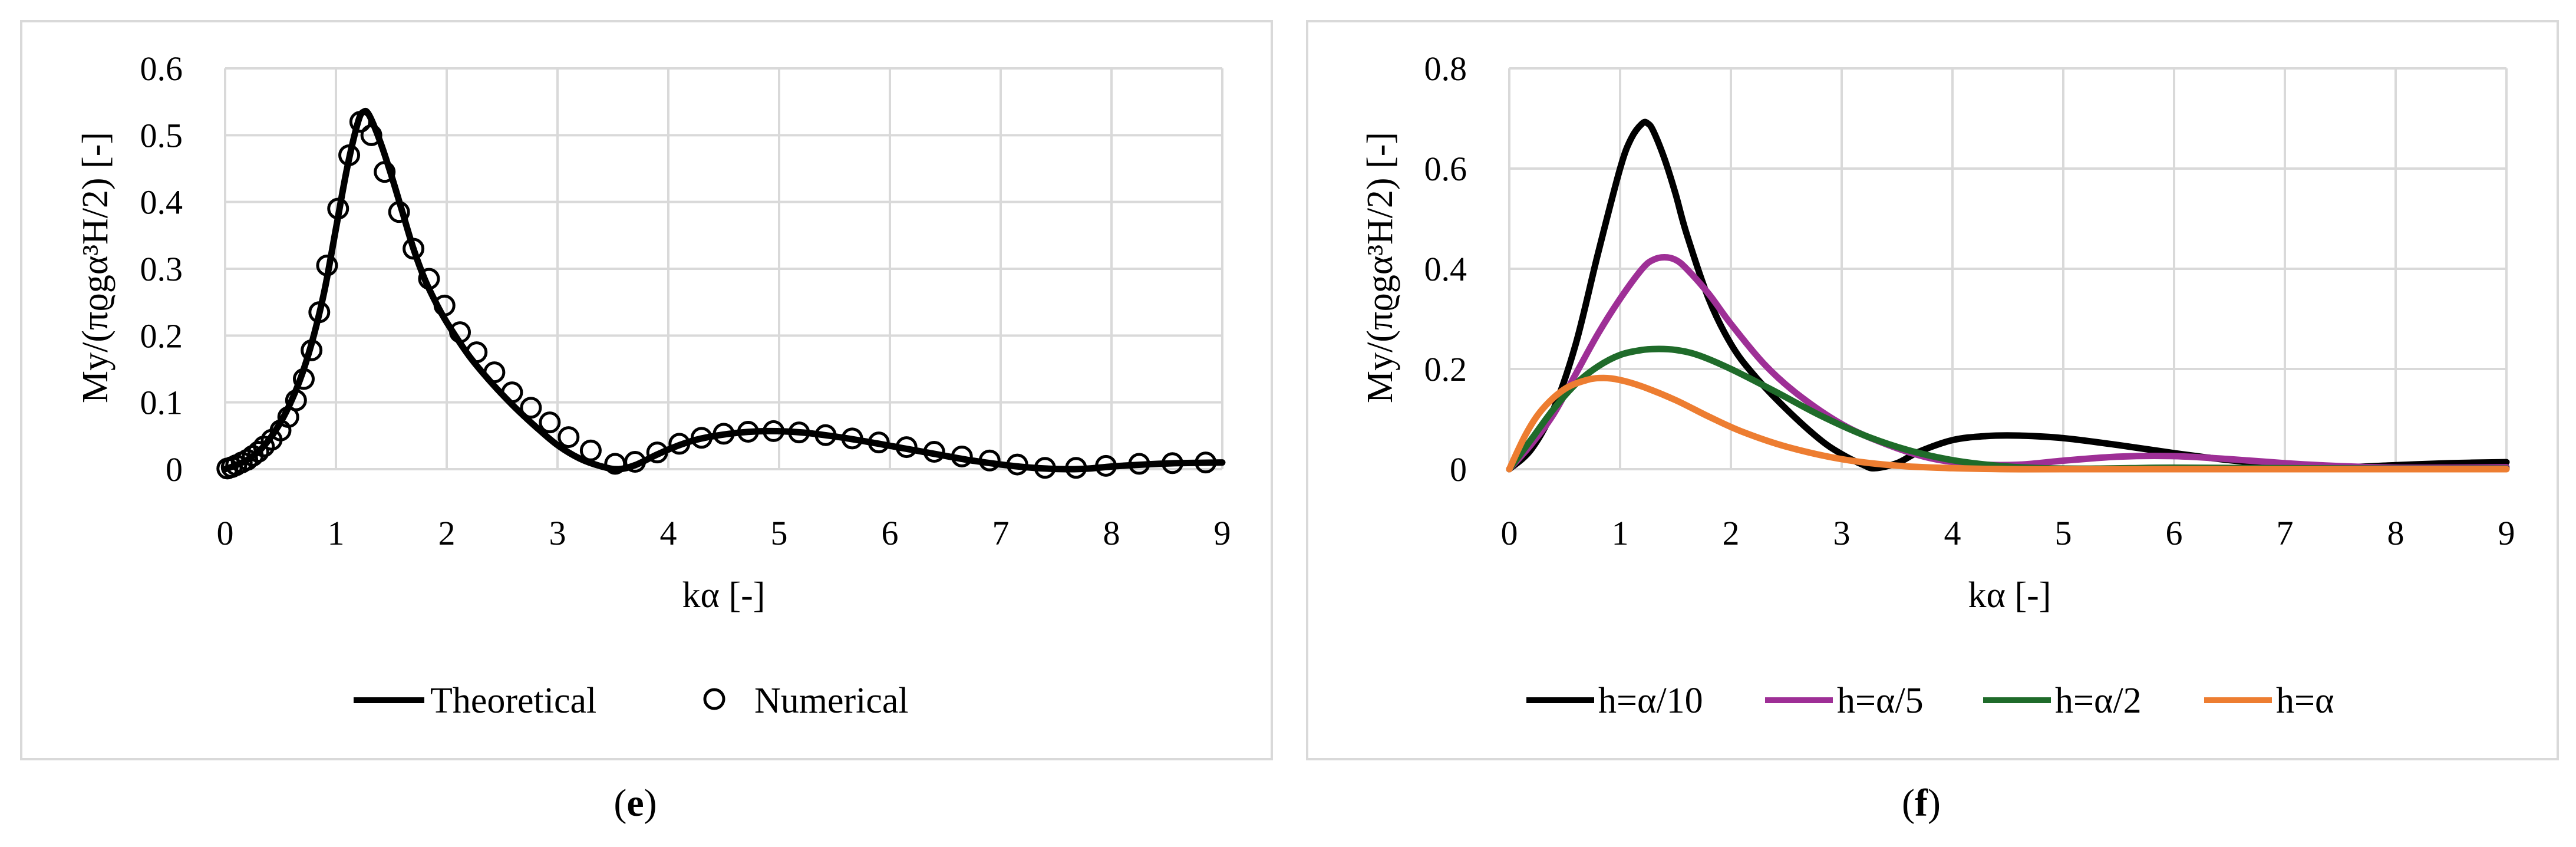 The width and height of the screenshot is (2576, 847). Describe the element at coordinates (162, 69) in the screenshot. I see `panel-e-y-tick-label: 0.6` at that location.